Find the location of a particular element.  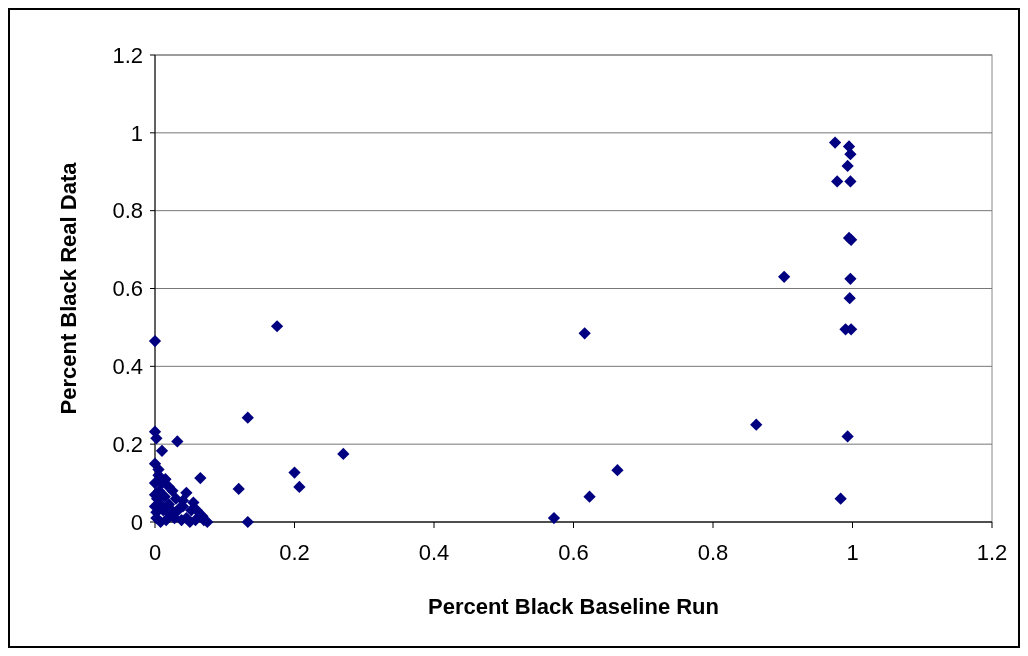

y-tick-label: 0 is located at coordinates (136, 522).